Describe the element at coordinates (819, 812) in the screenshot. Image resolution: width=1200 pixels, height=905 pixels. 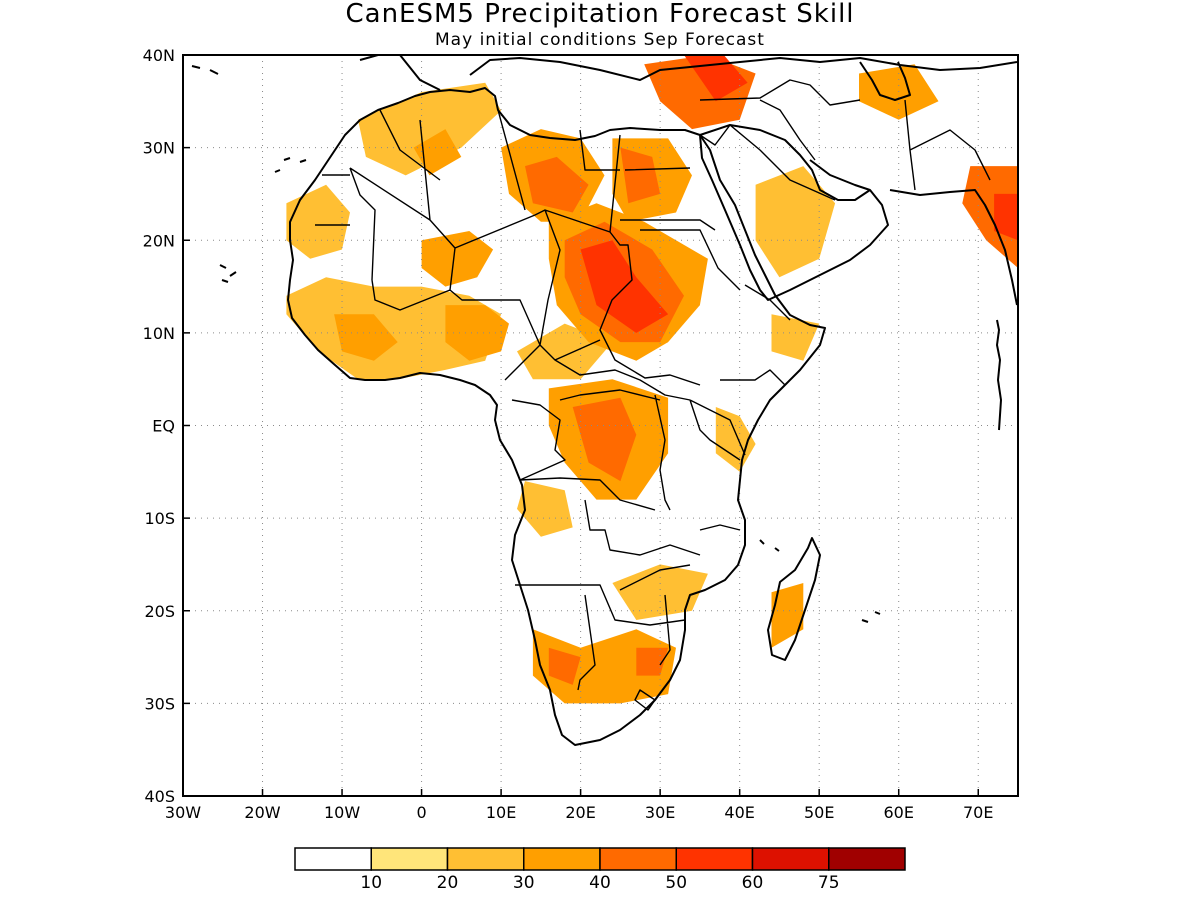
I see `lon-tick-label: 50E` at that location.